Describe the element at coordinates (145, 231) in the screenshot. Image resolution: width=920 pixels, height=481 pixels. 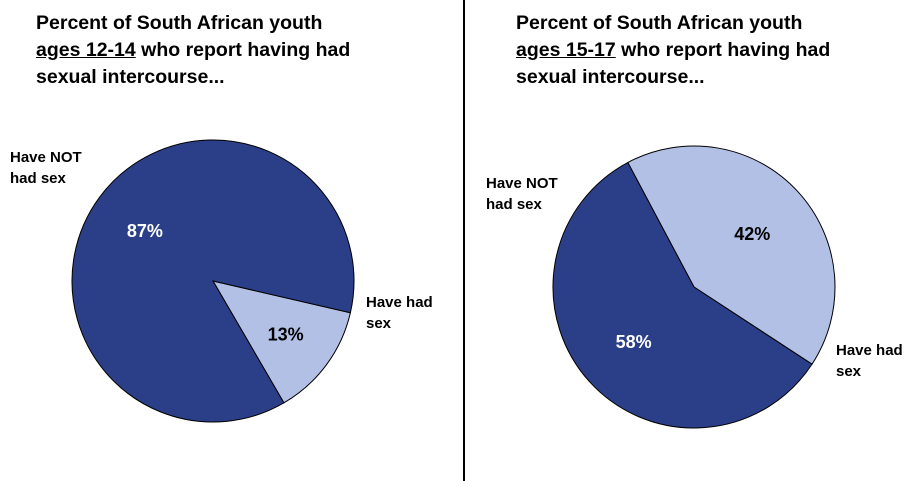
I see `value-label-have-not-had-sex: 87%` at that location.